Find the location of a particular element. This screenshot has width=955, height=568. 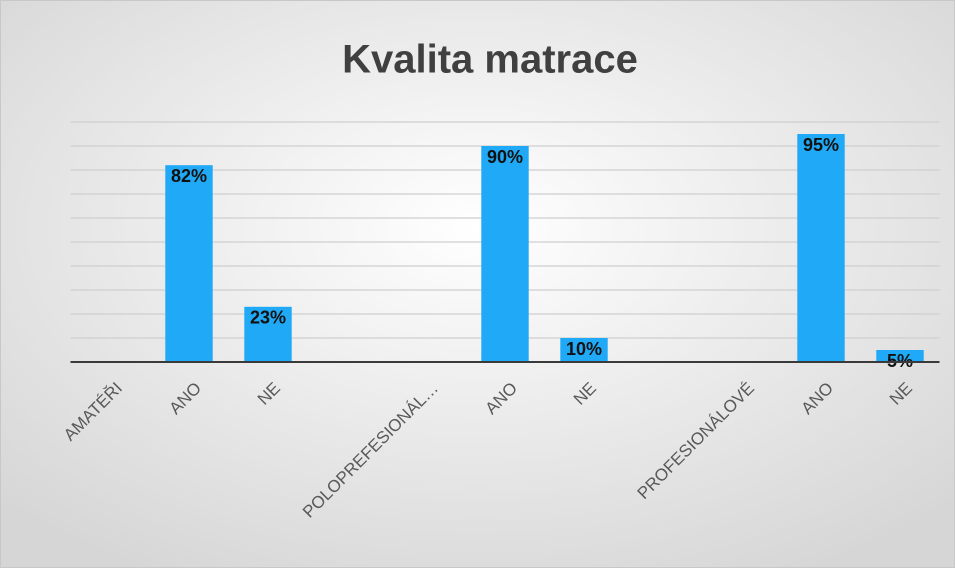

data-label: 5% is located at coordinates (900, 361).